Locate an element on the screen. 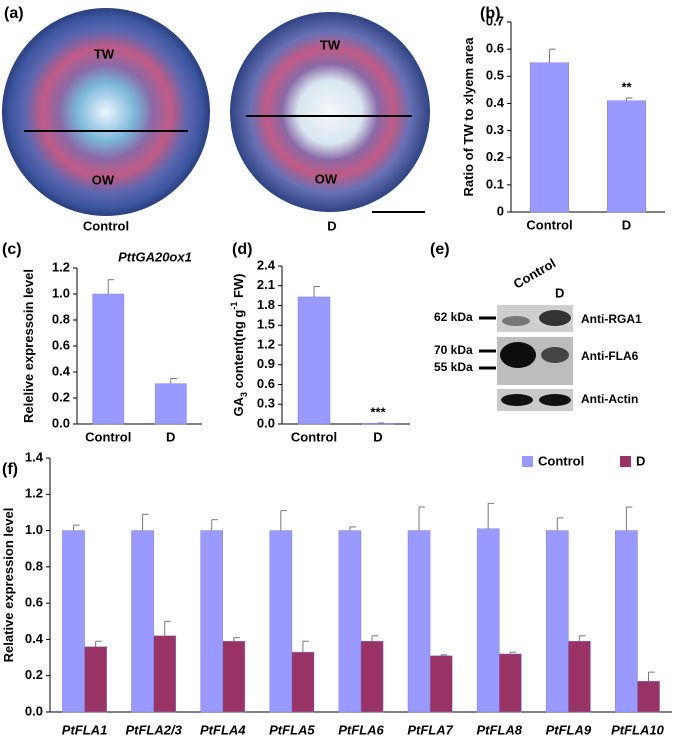  x-tick-label: PtFLA4 is located at coordinates (223, 729).